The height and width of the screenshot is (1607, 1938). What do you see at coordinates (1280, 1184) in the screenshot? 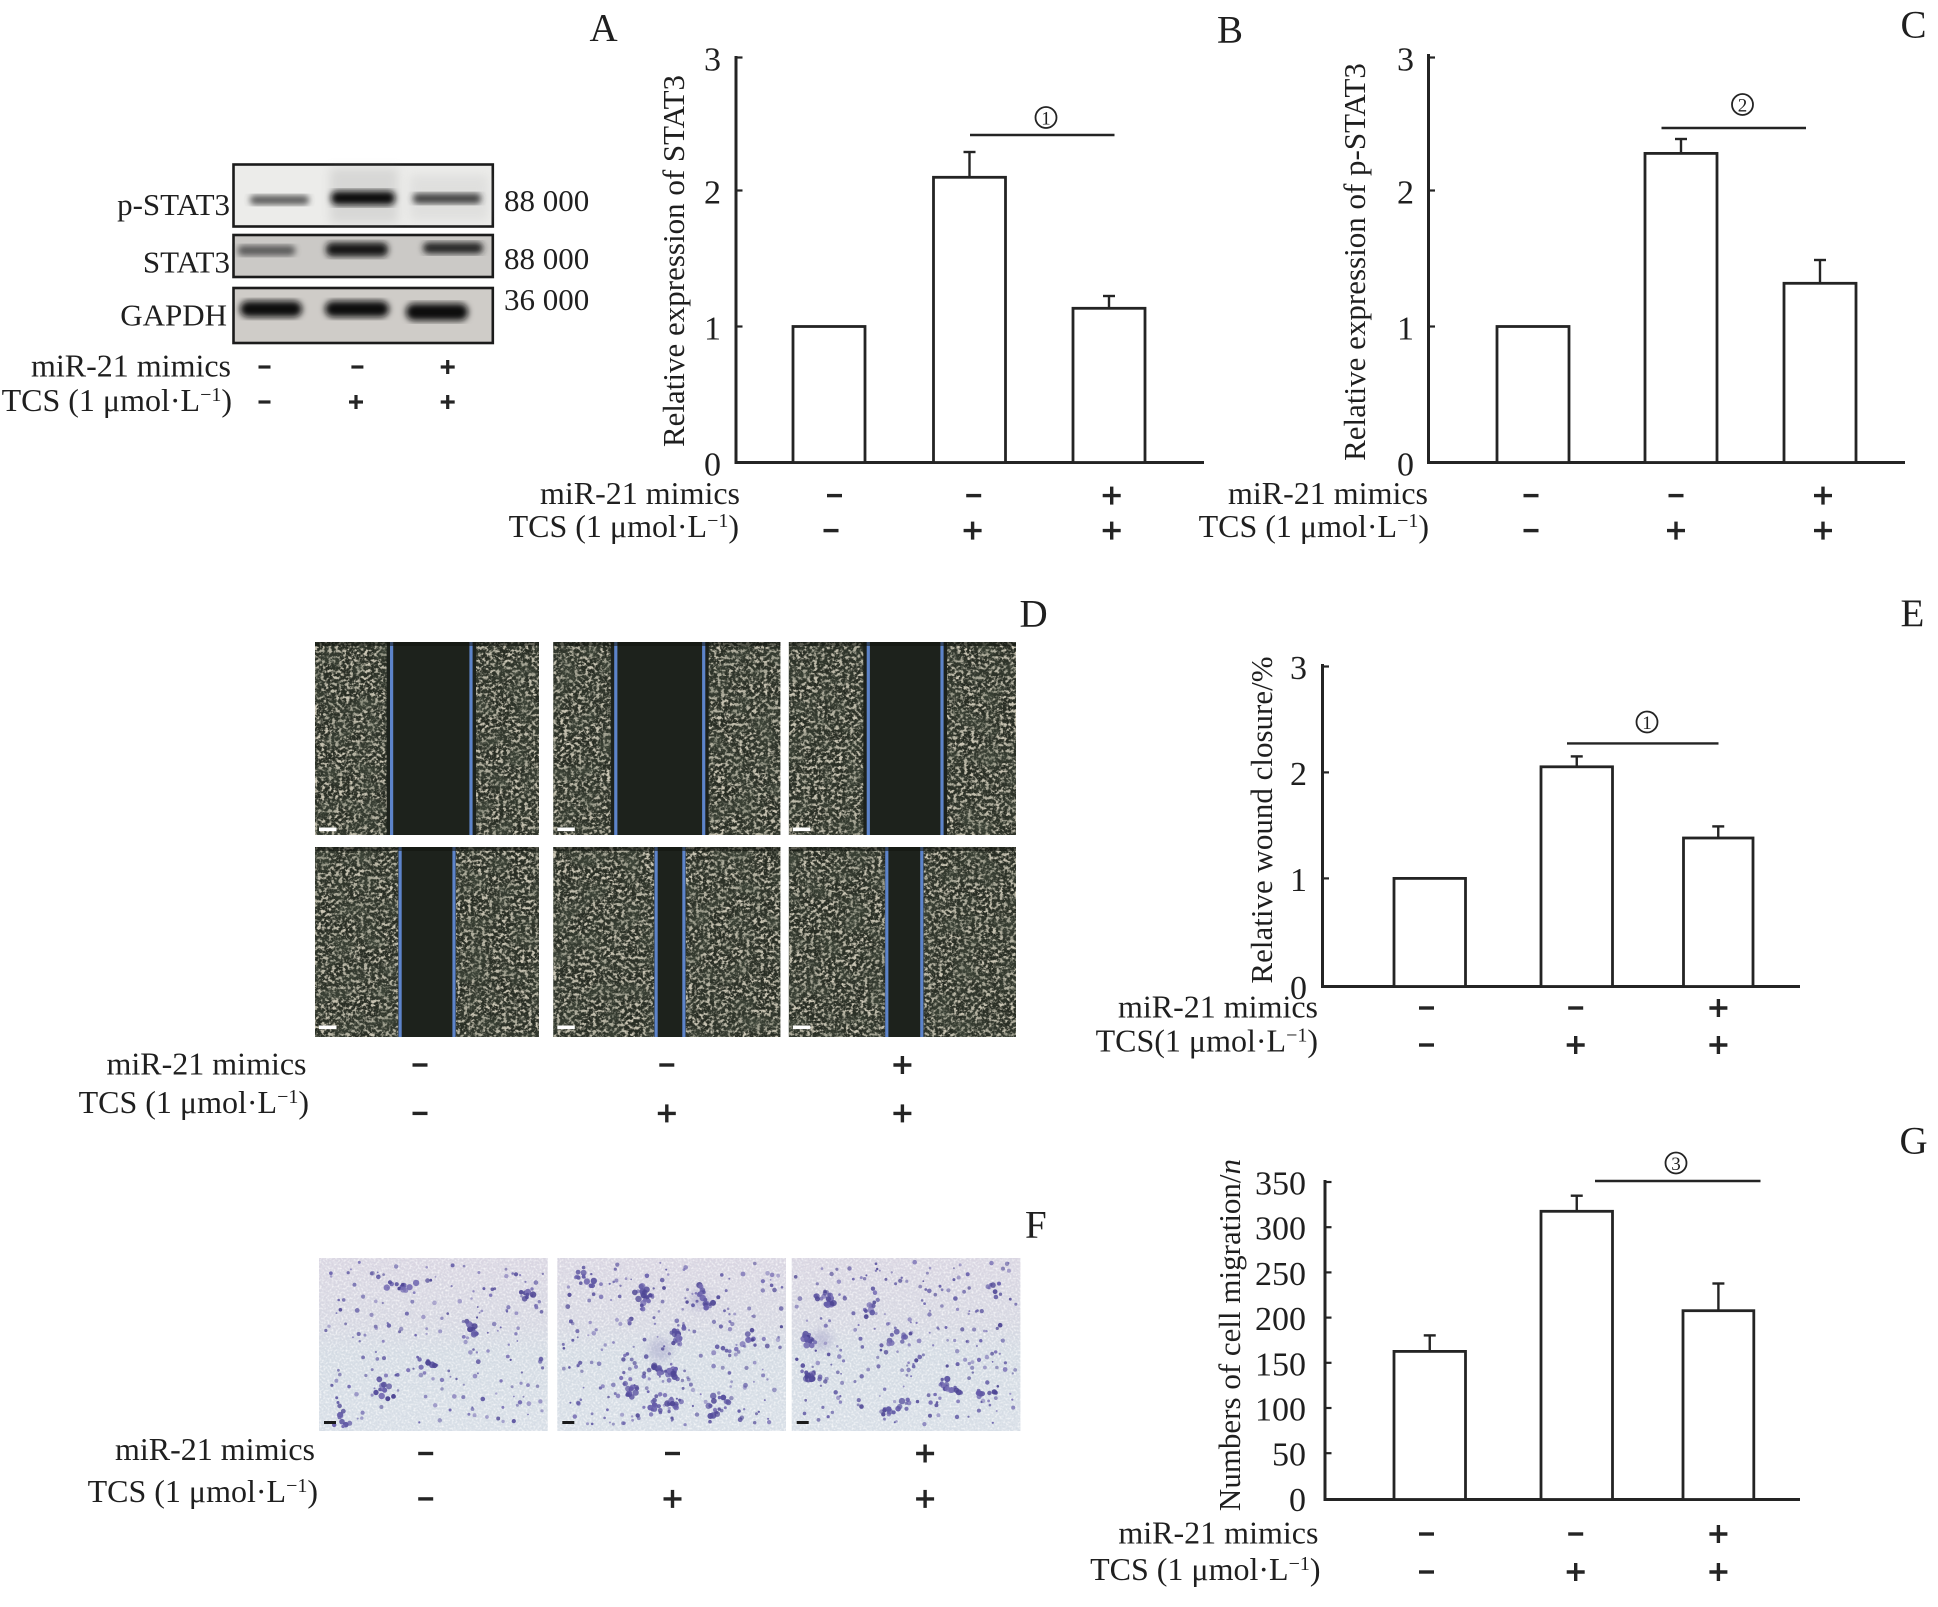
I see `svg-text: 350` at bounding box center [1280, 1184].